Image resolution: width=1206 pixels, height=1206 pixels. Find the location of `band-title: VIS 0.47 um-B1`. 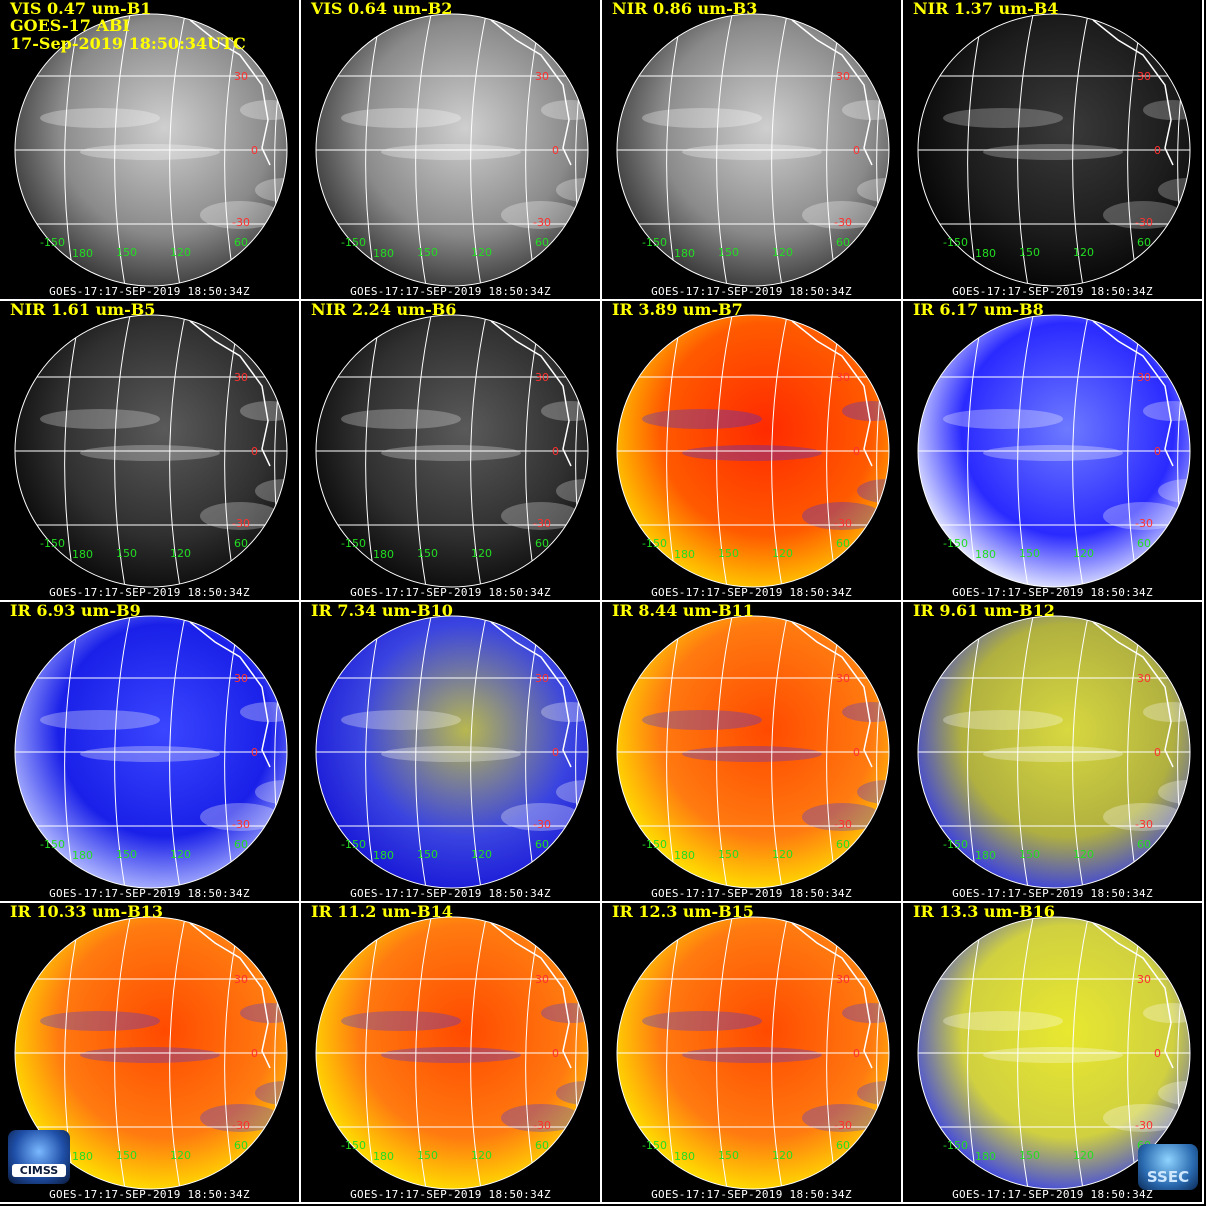

band-title: VIS 0.47 um-B1 is located at coordinates (81, 9).